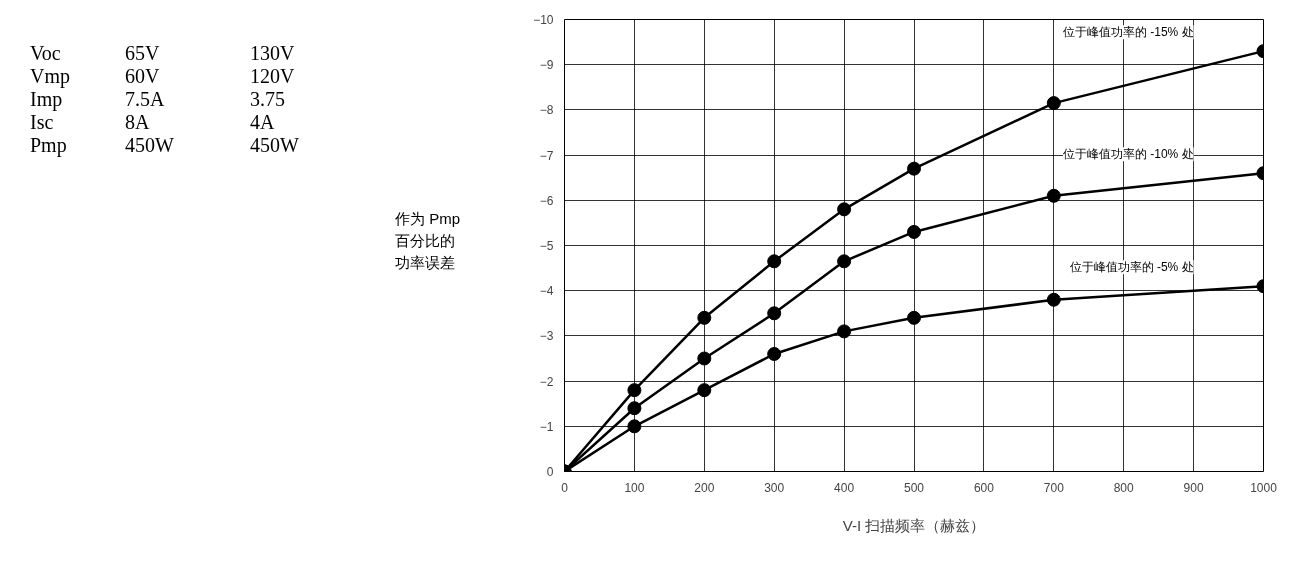 Image resolution: width=1291 pixels, height=566 pixels. I want to click on x-tick-label: 900, so click(1193, 487).